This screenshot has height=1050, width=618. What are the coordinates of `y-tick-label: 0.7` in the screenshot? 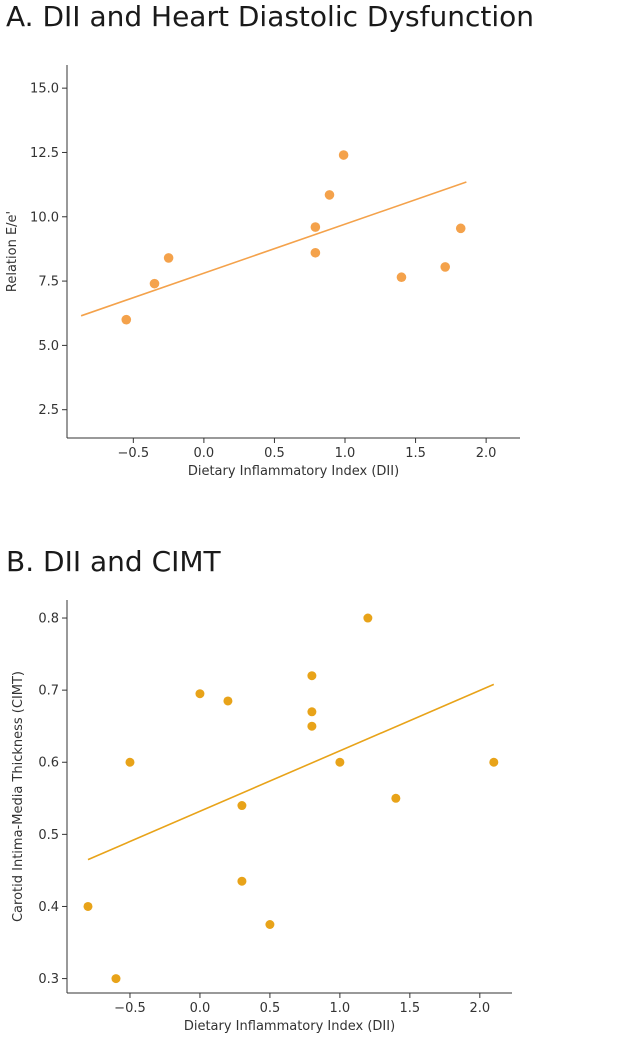 It's located at (48, 691).